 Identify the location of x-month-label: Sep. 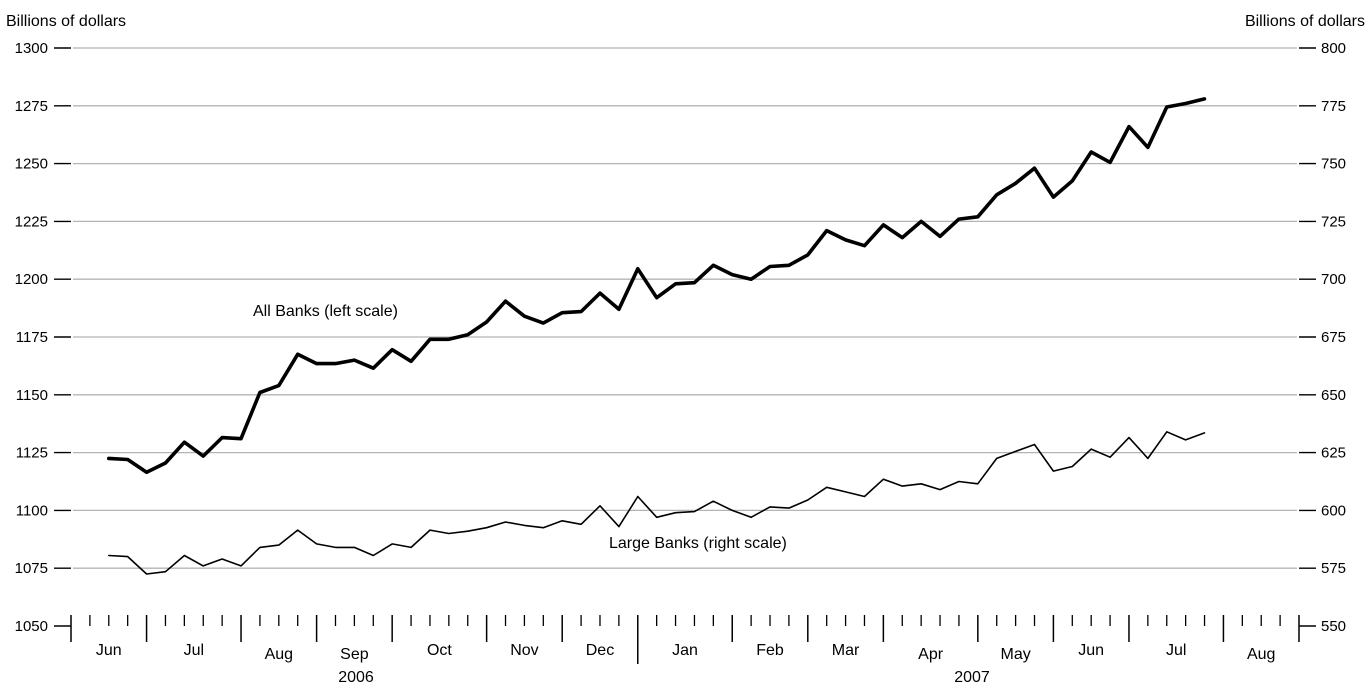
(354, 654).